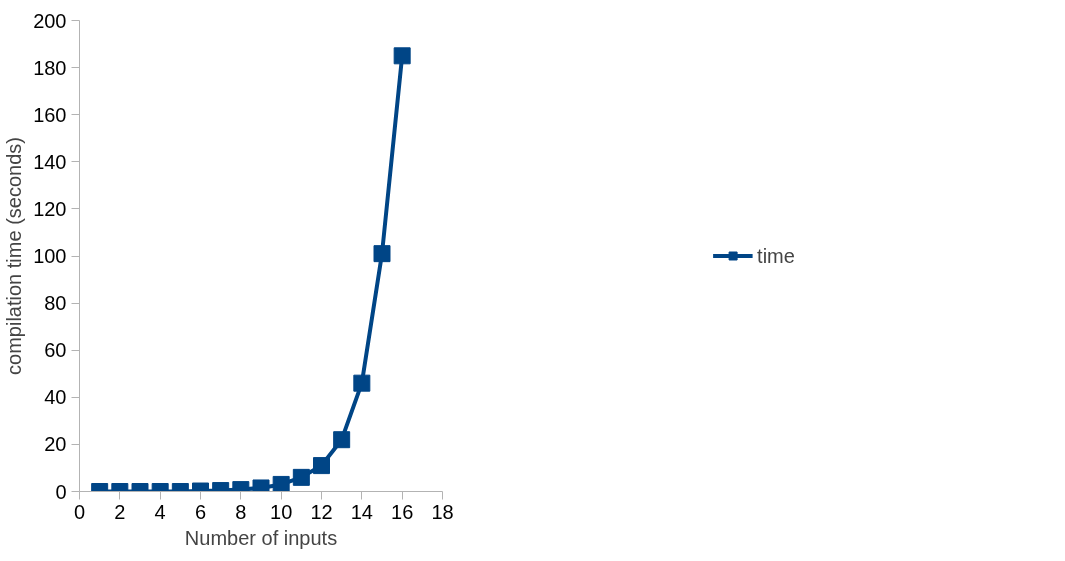 Image resolution: width=1065 pixels, height=561 pixels. What do you see at coordinates (14, 256) in the screenshot?
I see `y-axis-title: compilation time (seconds)` at bounding box center [14, 256].